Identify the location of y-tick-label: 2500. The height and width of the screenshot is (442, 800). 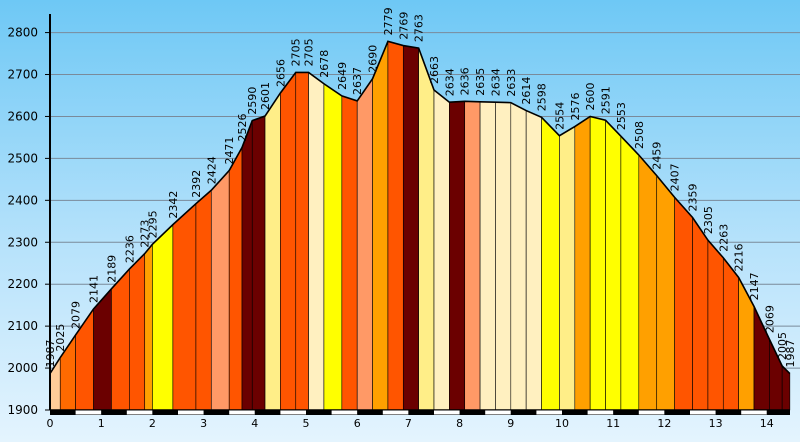
(22, 158).